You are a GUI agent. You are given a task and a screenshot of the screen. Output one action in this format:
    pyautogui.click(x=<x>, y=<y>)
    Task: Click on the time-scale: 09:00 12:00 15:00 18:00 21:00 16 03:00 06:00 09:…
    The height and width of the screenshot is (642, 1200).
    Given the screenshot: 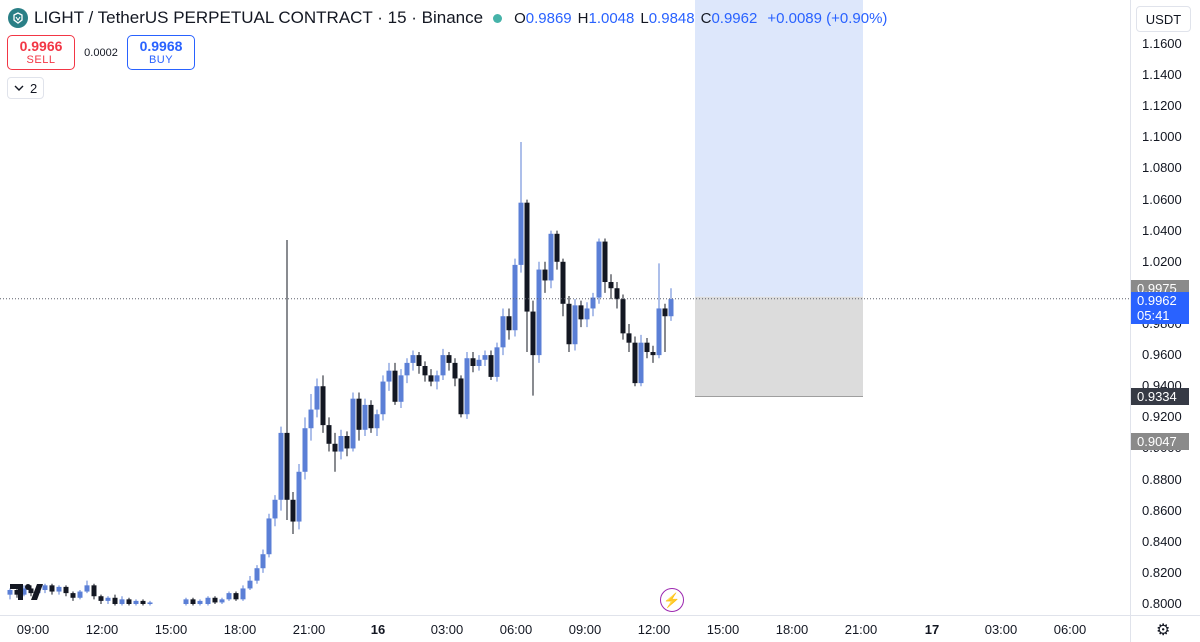 What is the action you would take?
    pyautogui.click(x=565, y=628)
    